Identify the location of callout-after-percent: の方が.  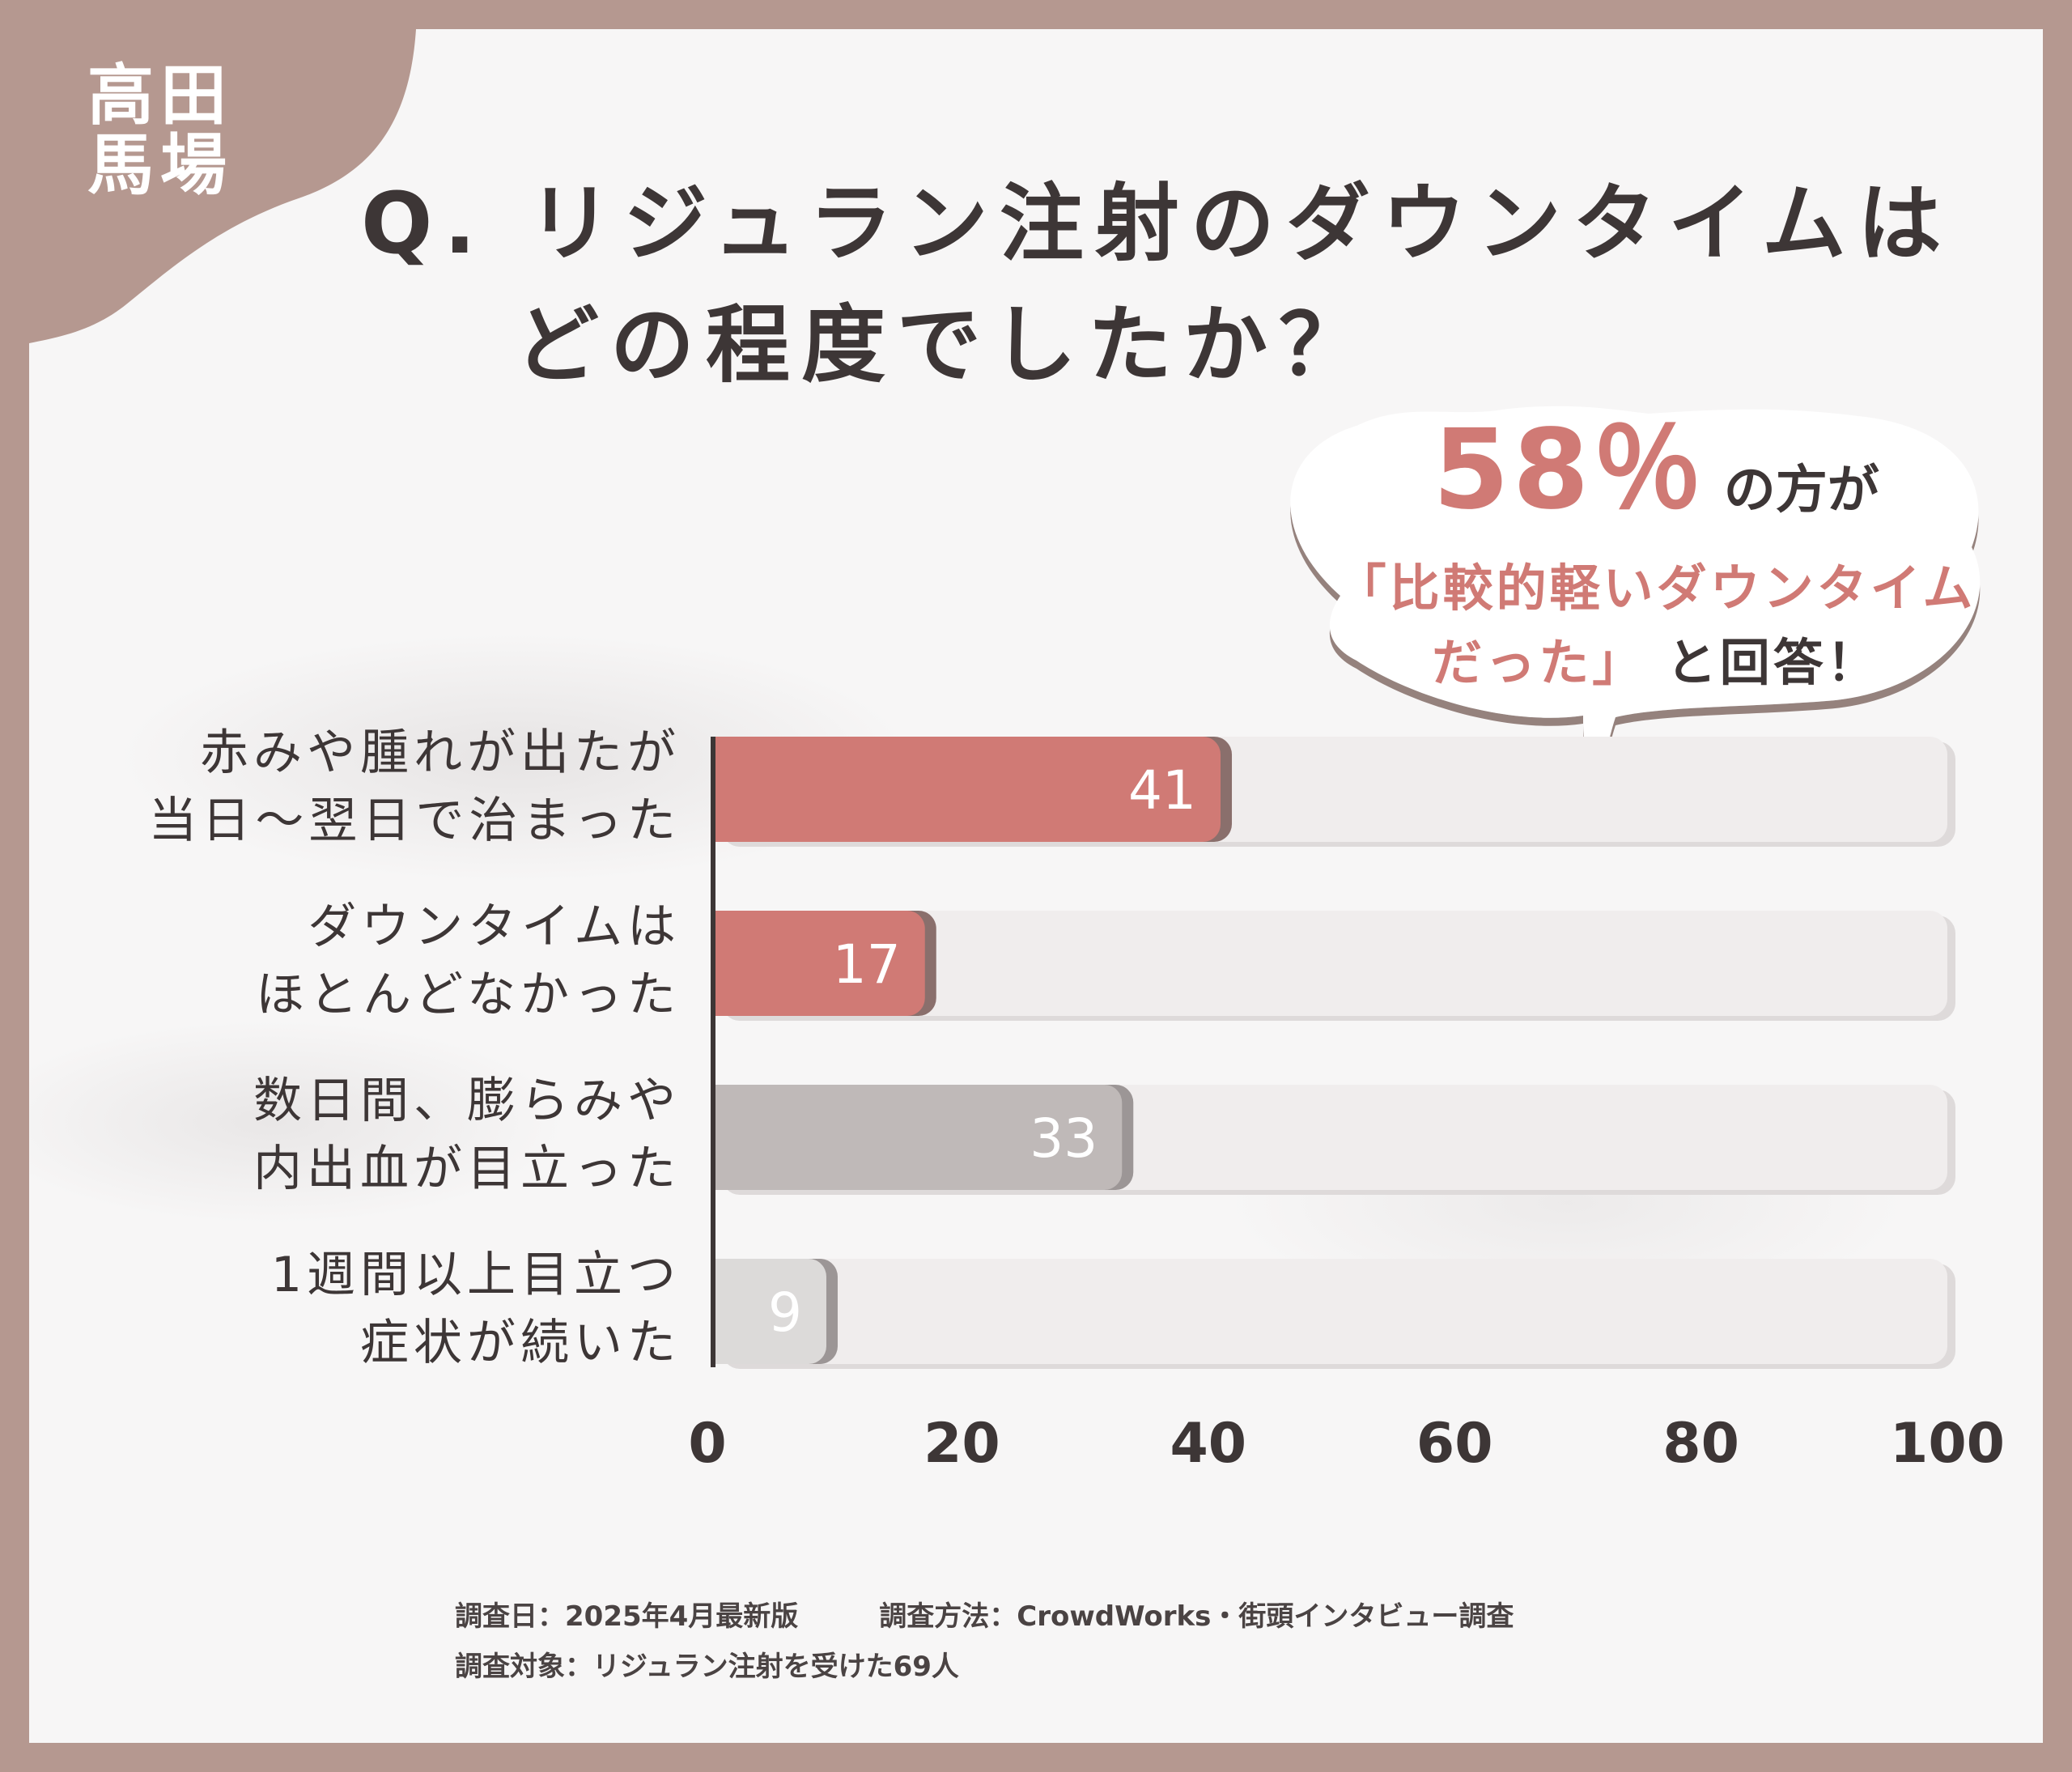
(1801, 491).